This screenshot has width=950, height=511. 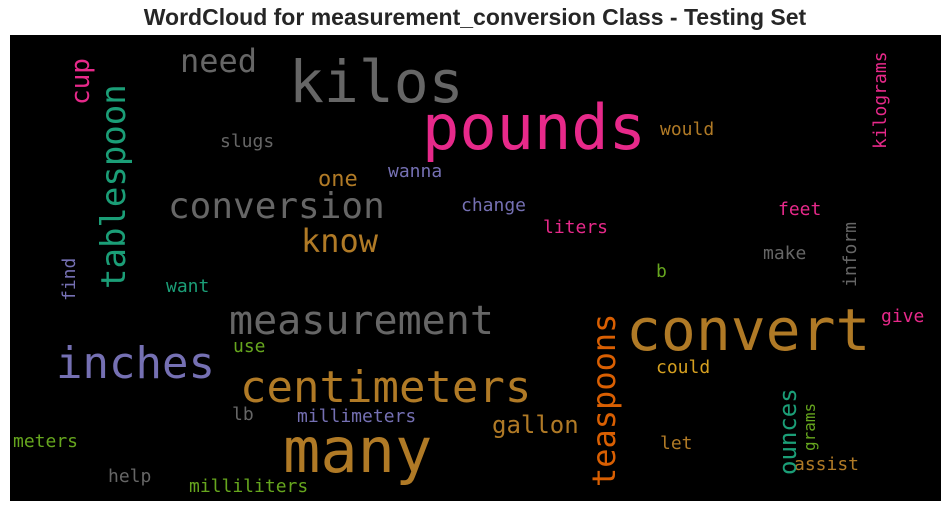 I want to click on word-ounces: ounces, so click(x=788, y=431).